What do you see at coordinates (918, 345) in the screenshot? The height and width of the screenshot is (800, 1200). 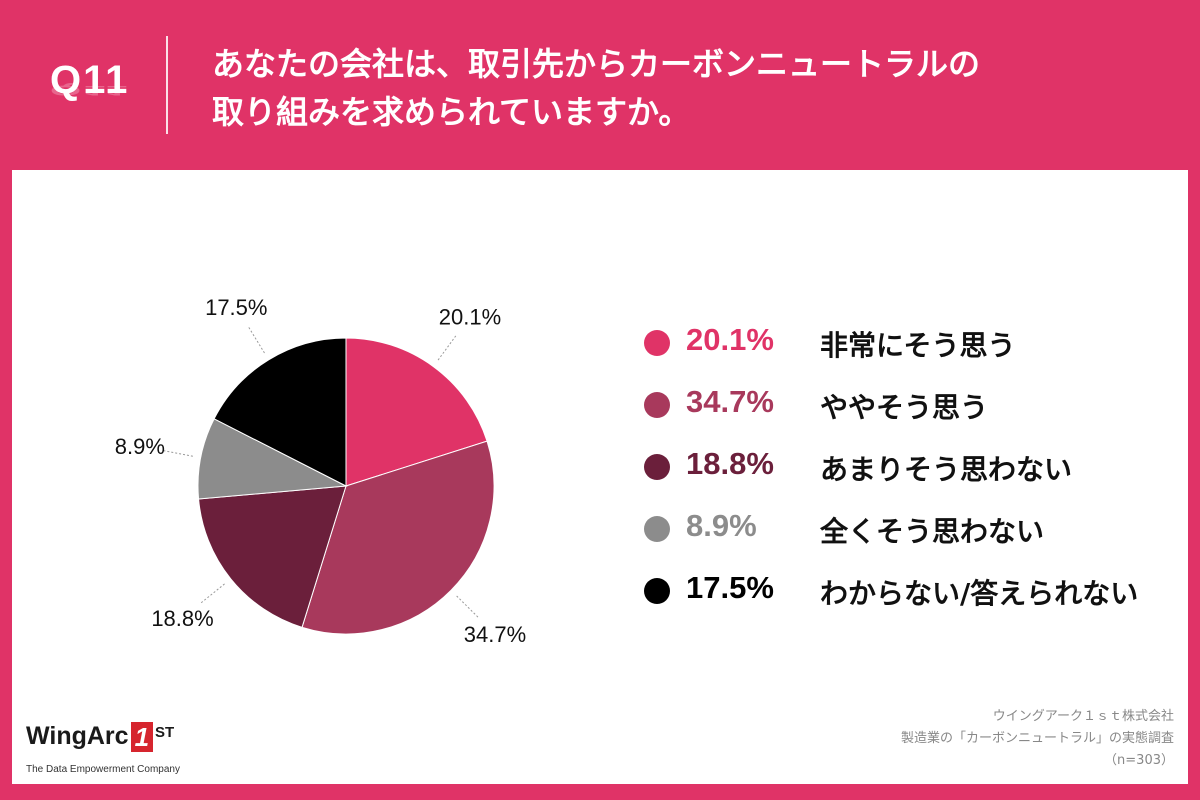 I see `legend-label: 非常にそう思う` at bounding box center [918, 345].